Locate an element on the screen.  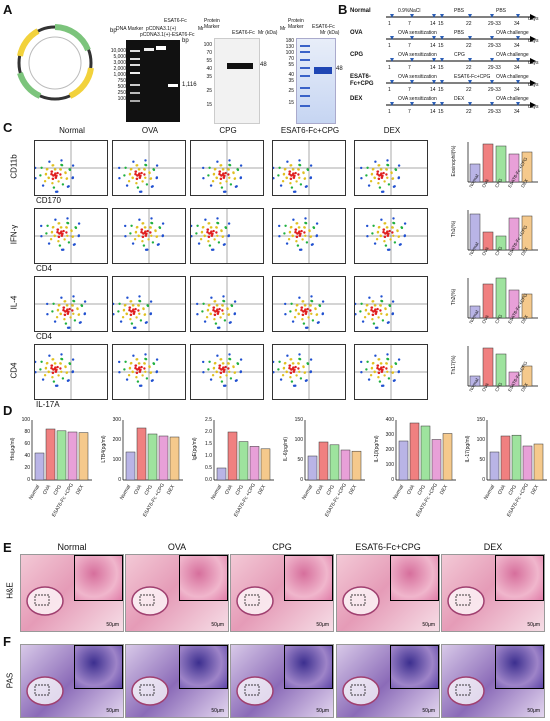
gel1-lane-pcdna-esat6: pCDNA3.1(+)-ESAT6-Fc is located at coordinates (167, 35).